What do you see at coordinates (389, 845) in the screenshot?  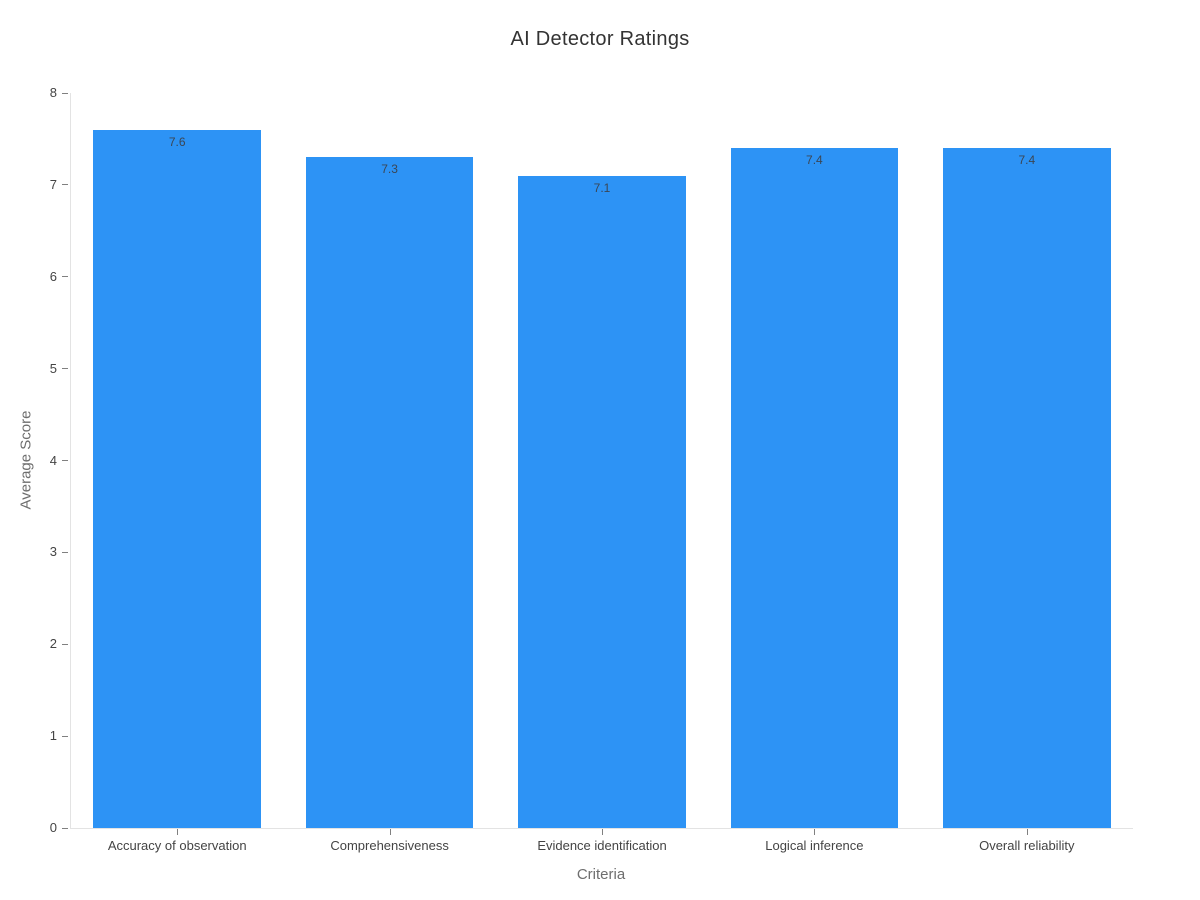 I see `x-category-label: Comprehensiveness` at bounding box center [389, 845].